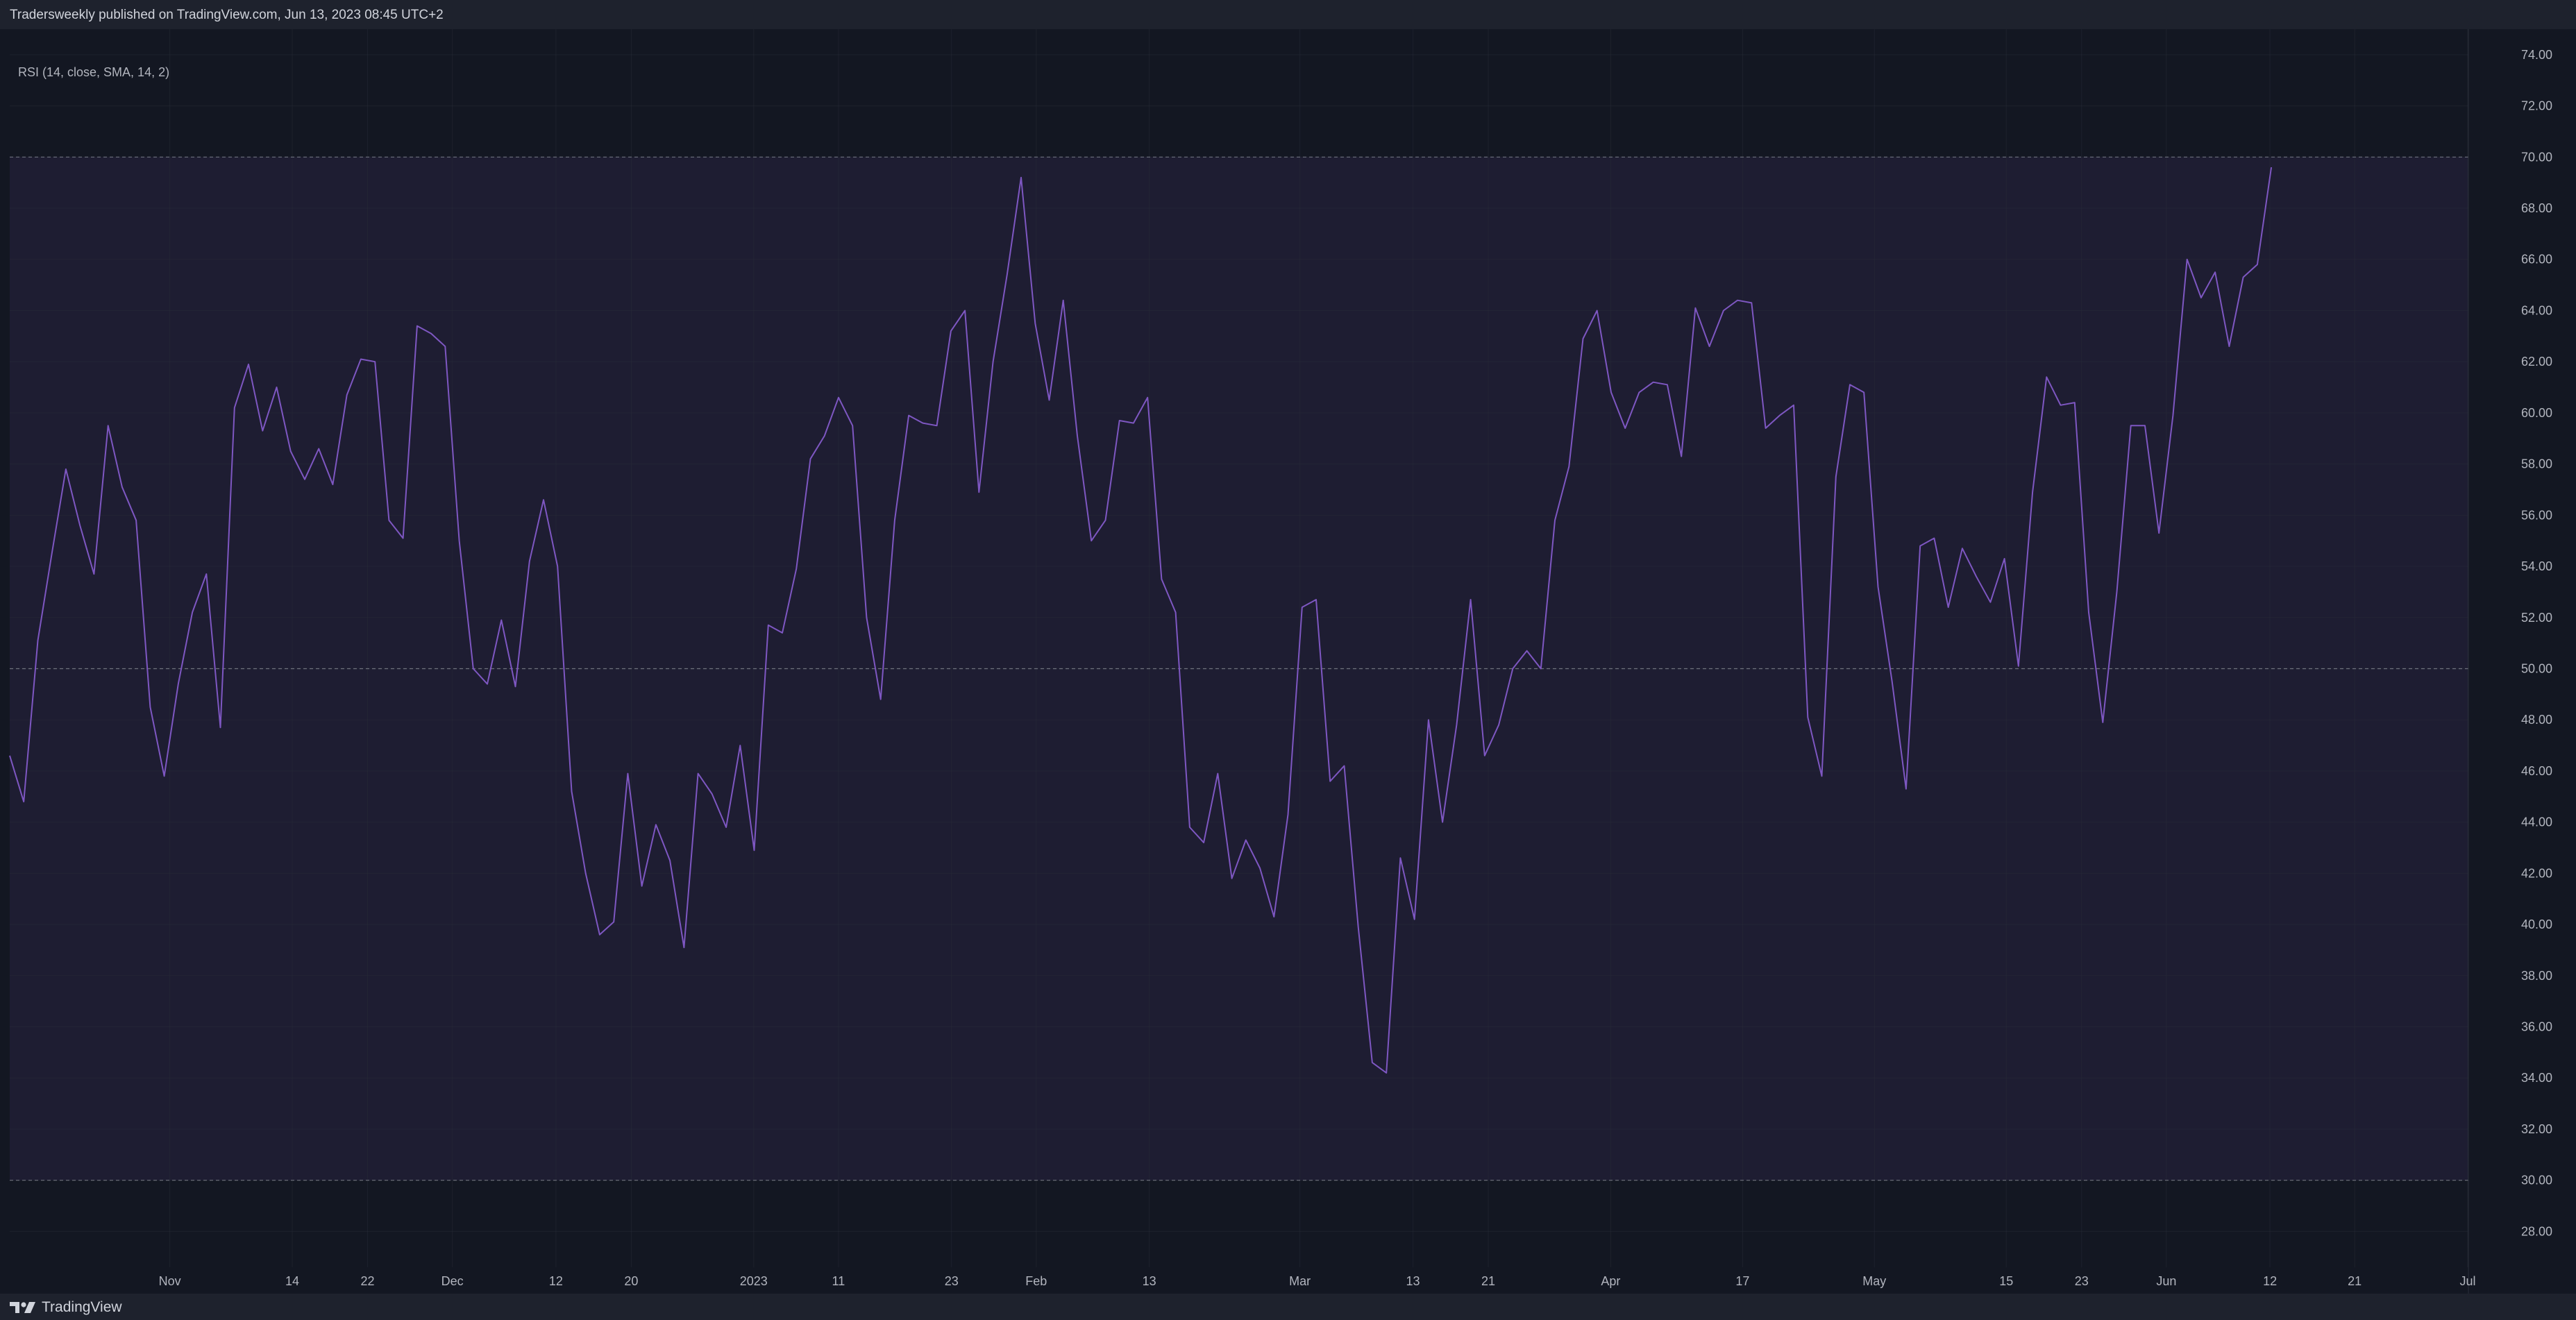  What do you see at coordinates (2536, 362) in the screenshot?
I see `y-tick-label: 62.00` at bounding box center [2536, 362].